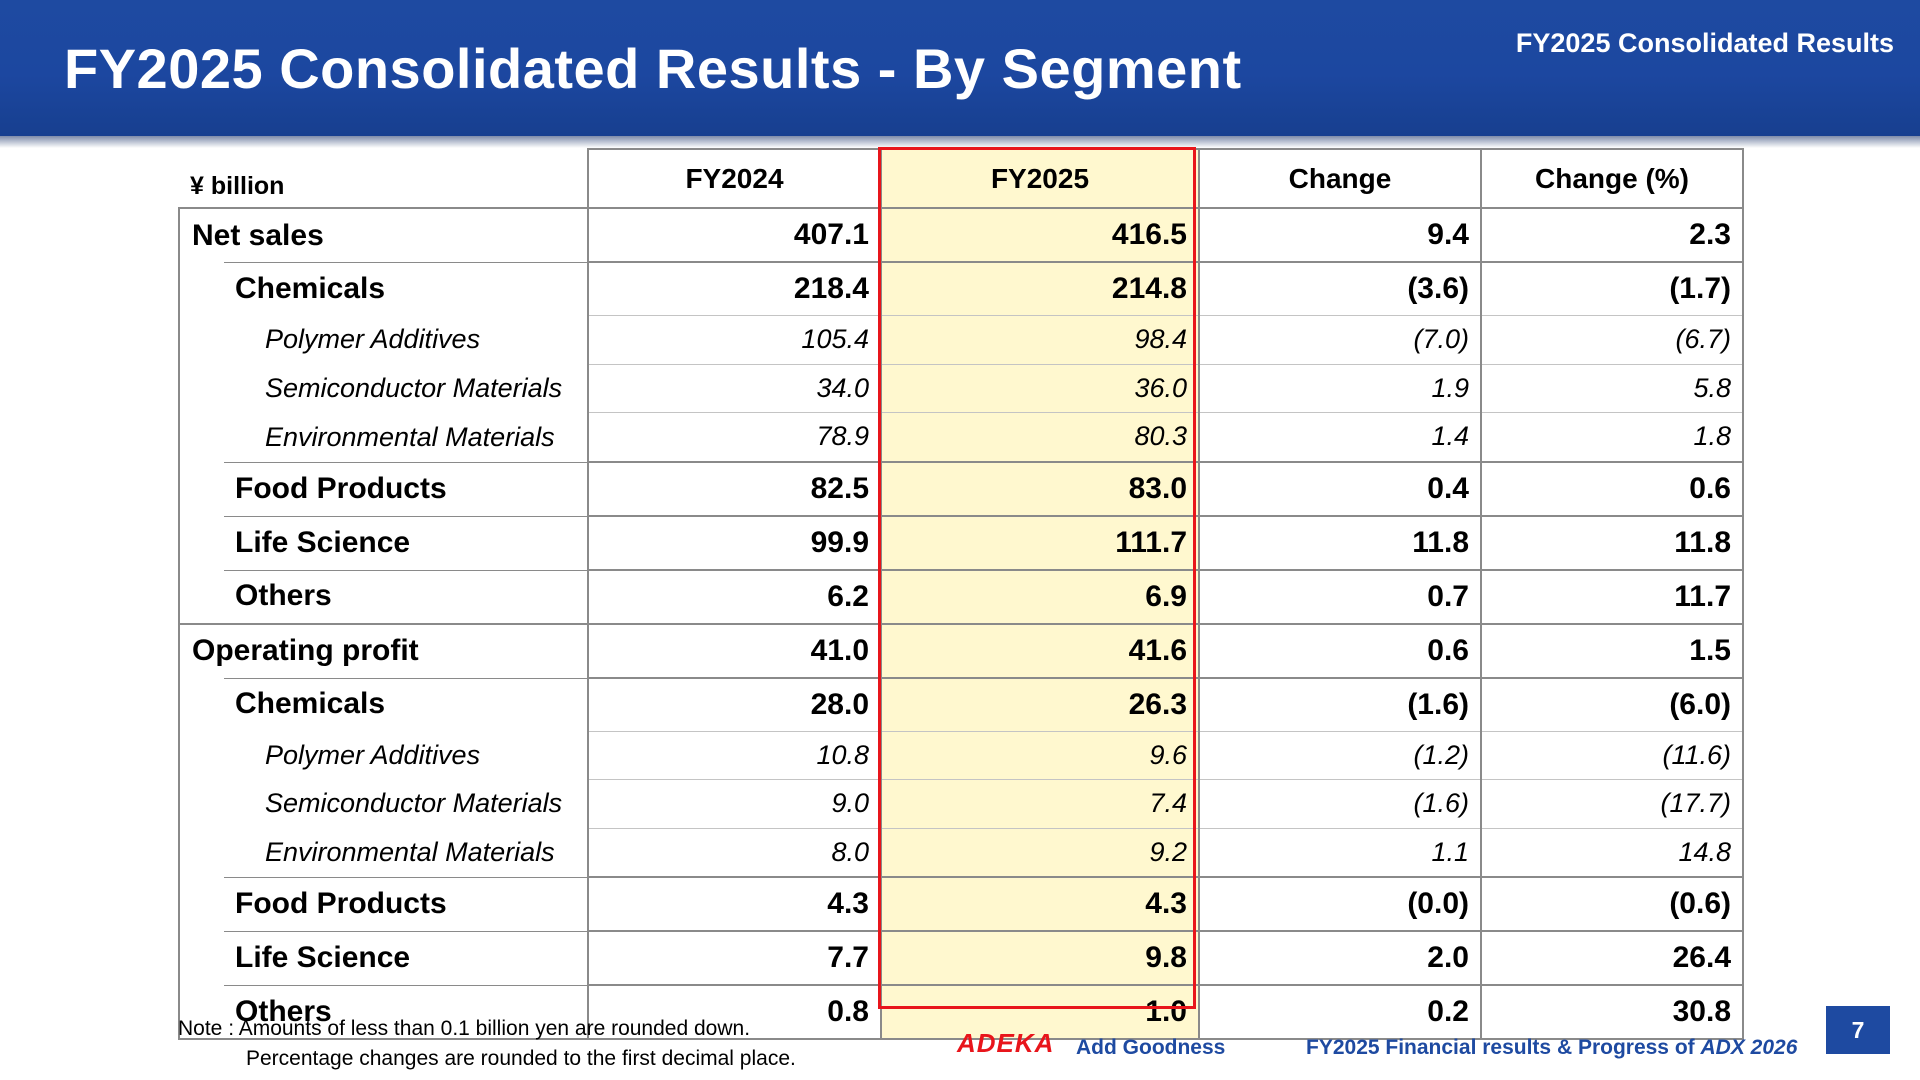 The image size is (1920, 1080). Describe the element at coordinates (1612, 596) in the screenshot. I see `table-cell: 11.7` at that location.